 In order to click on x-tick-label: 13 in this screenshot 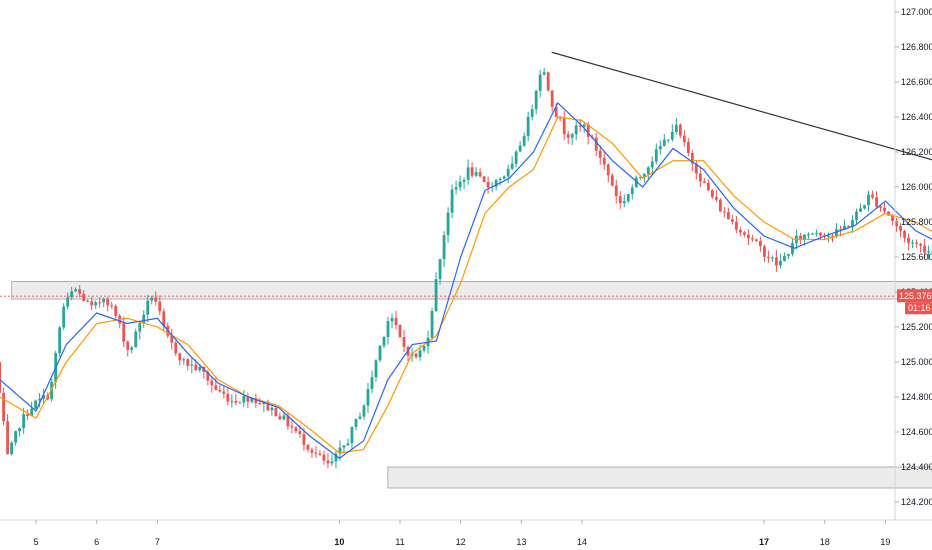, I will do `click(521, 542)`.